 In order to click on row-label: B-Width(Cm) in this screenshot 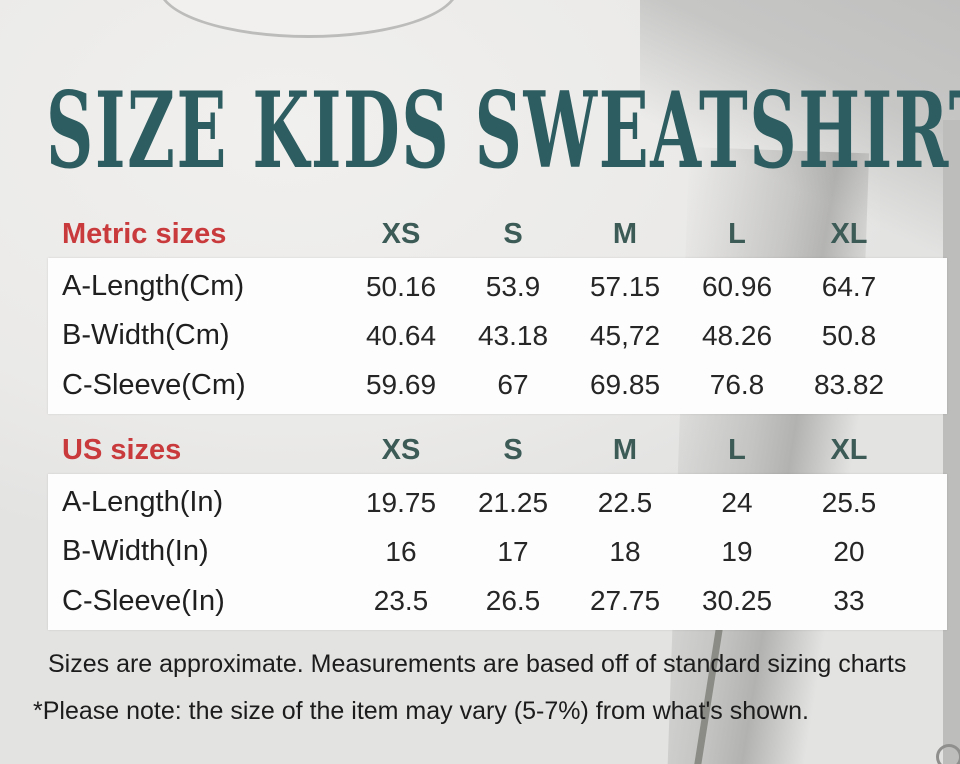, I will do `click(146, 335)`.